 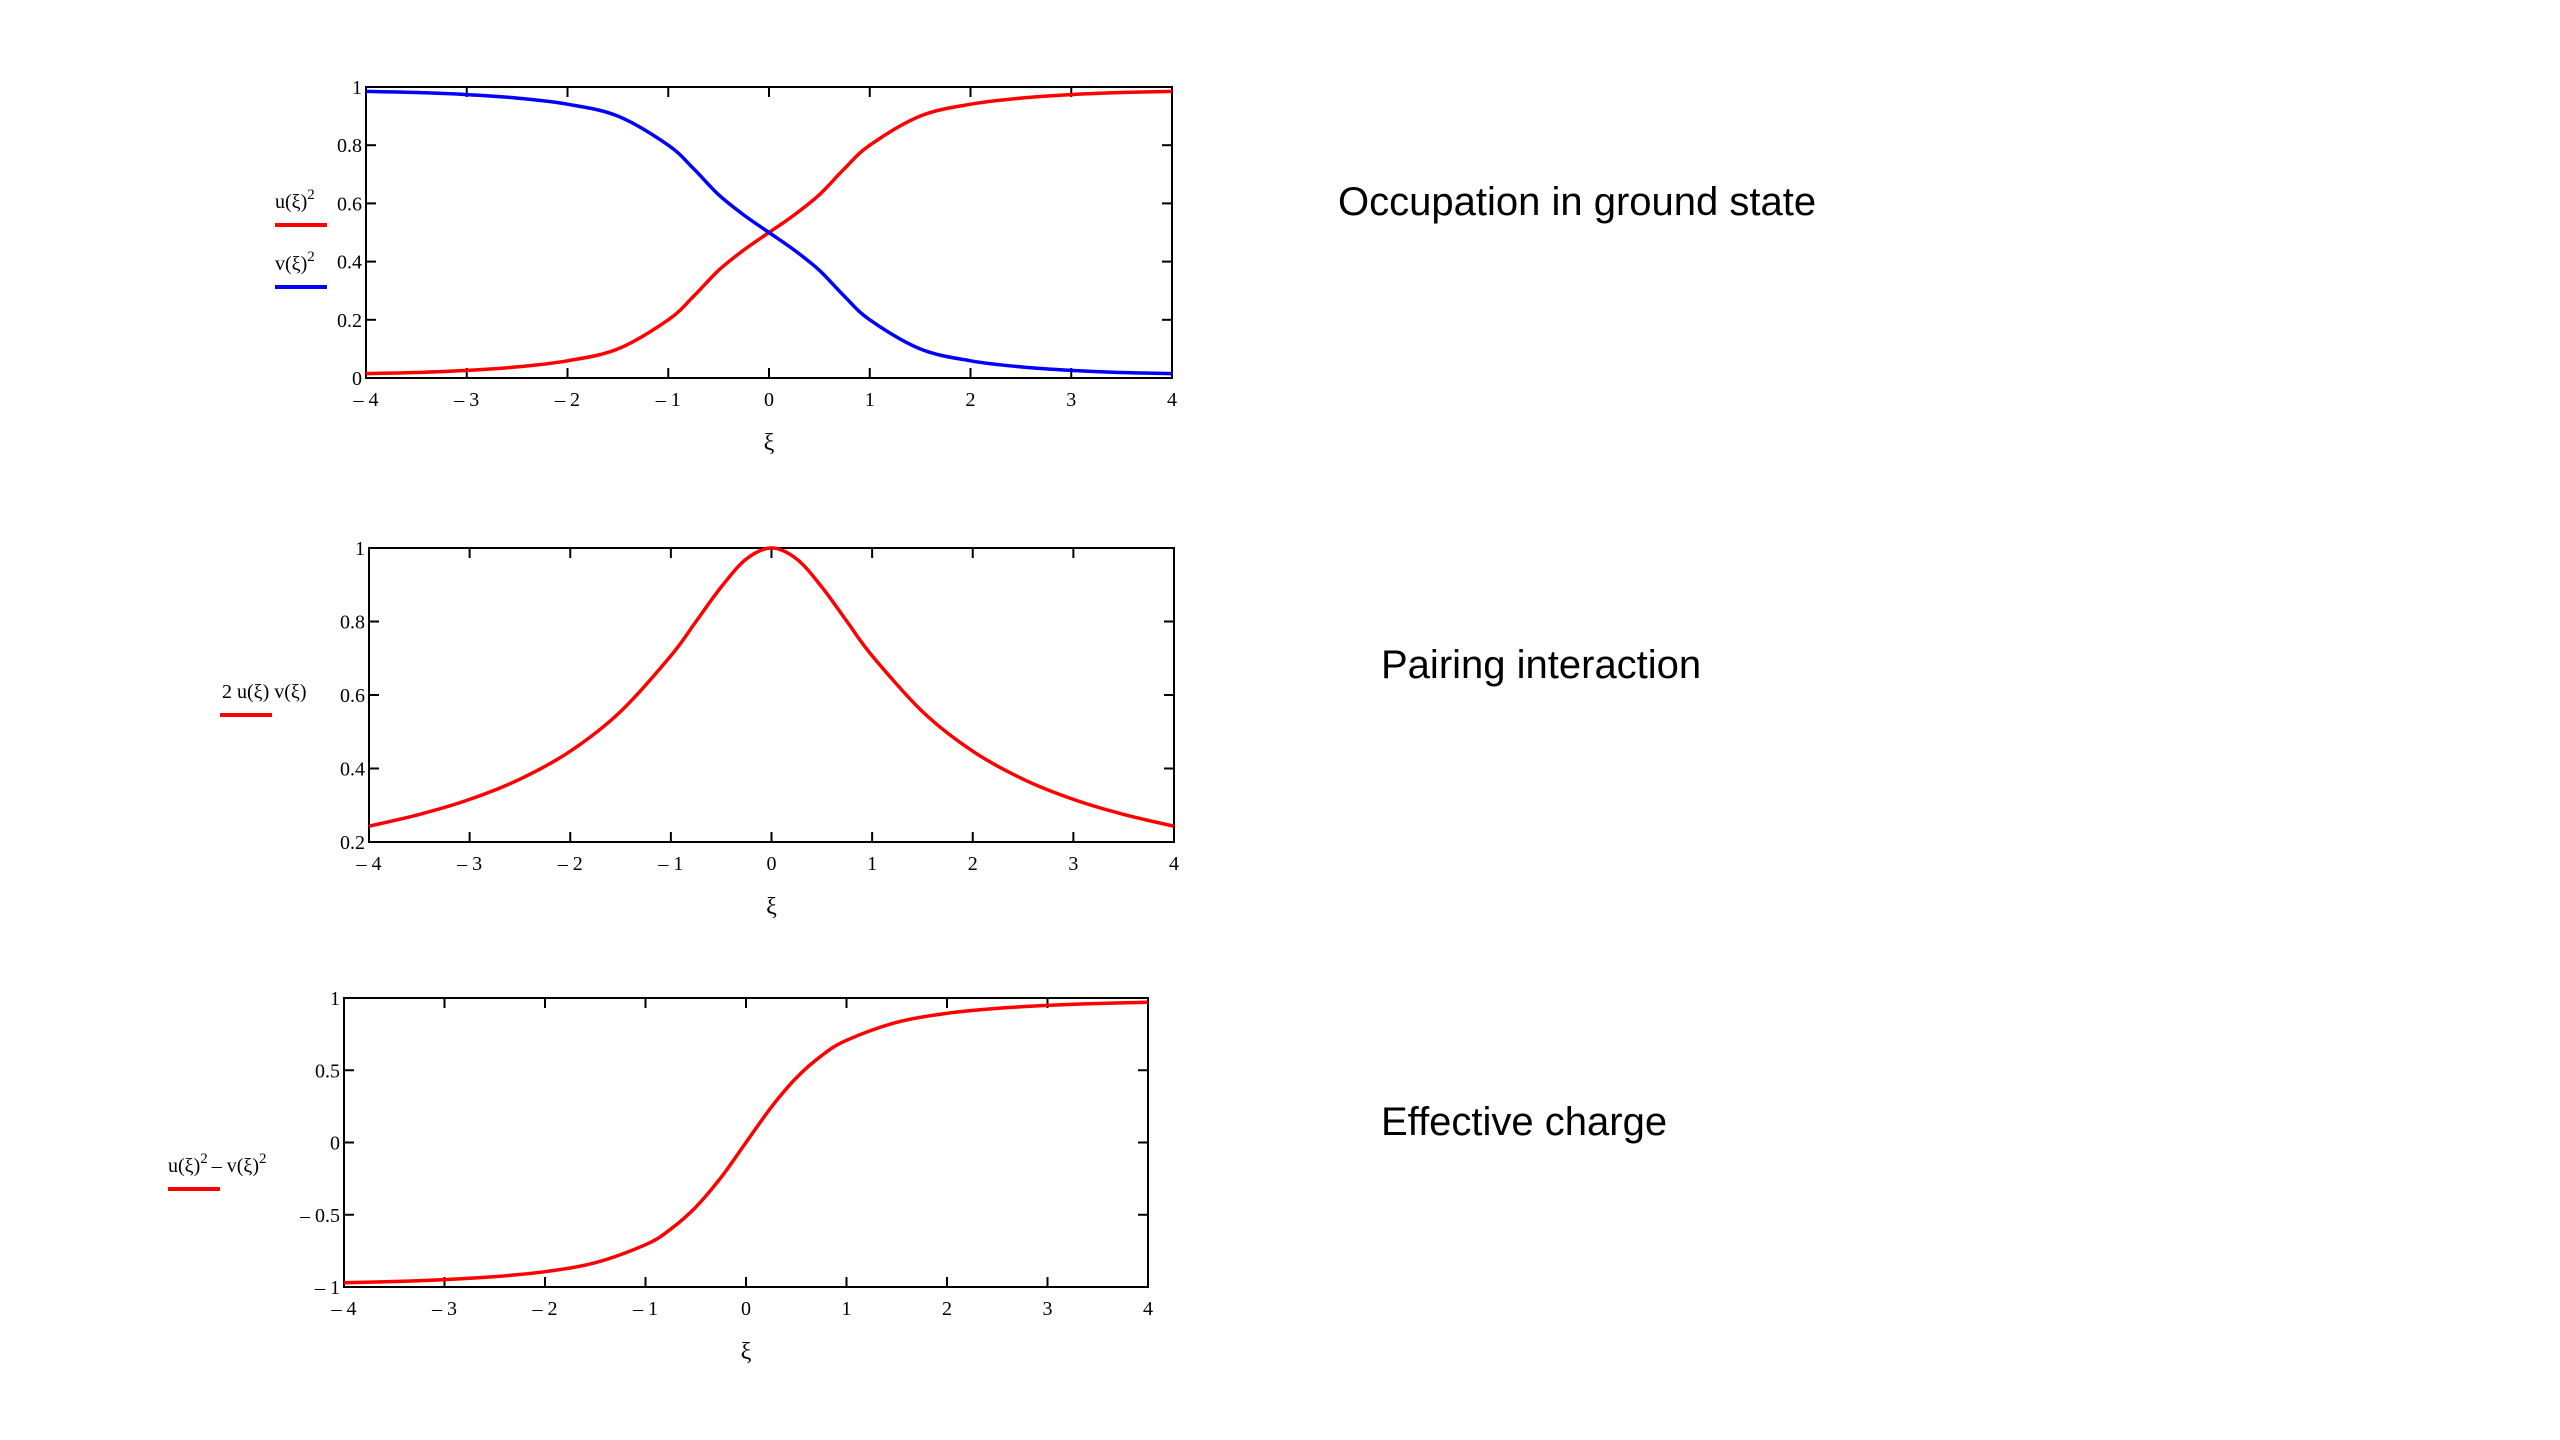 I want to click on y-tick-label: – 0.5, so click(x=319, y=1216).